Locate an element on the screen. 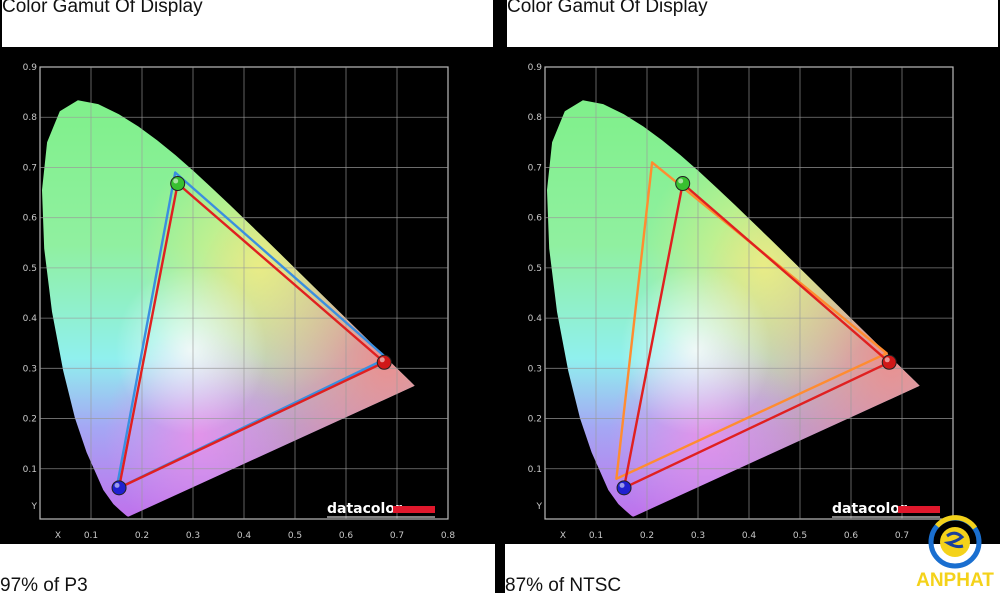 The width and height of the screenshot is (1000, 593). anphat-logo: ANPHAT is located at coordinates (955, 552).